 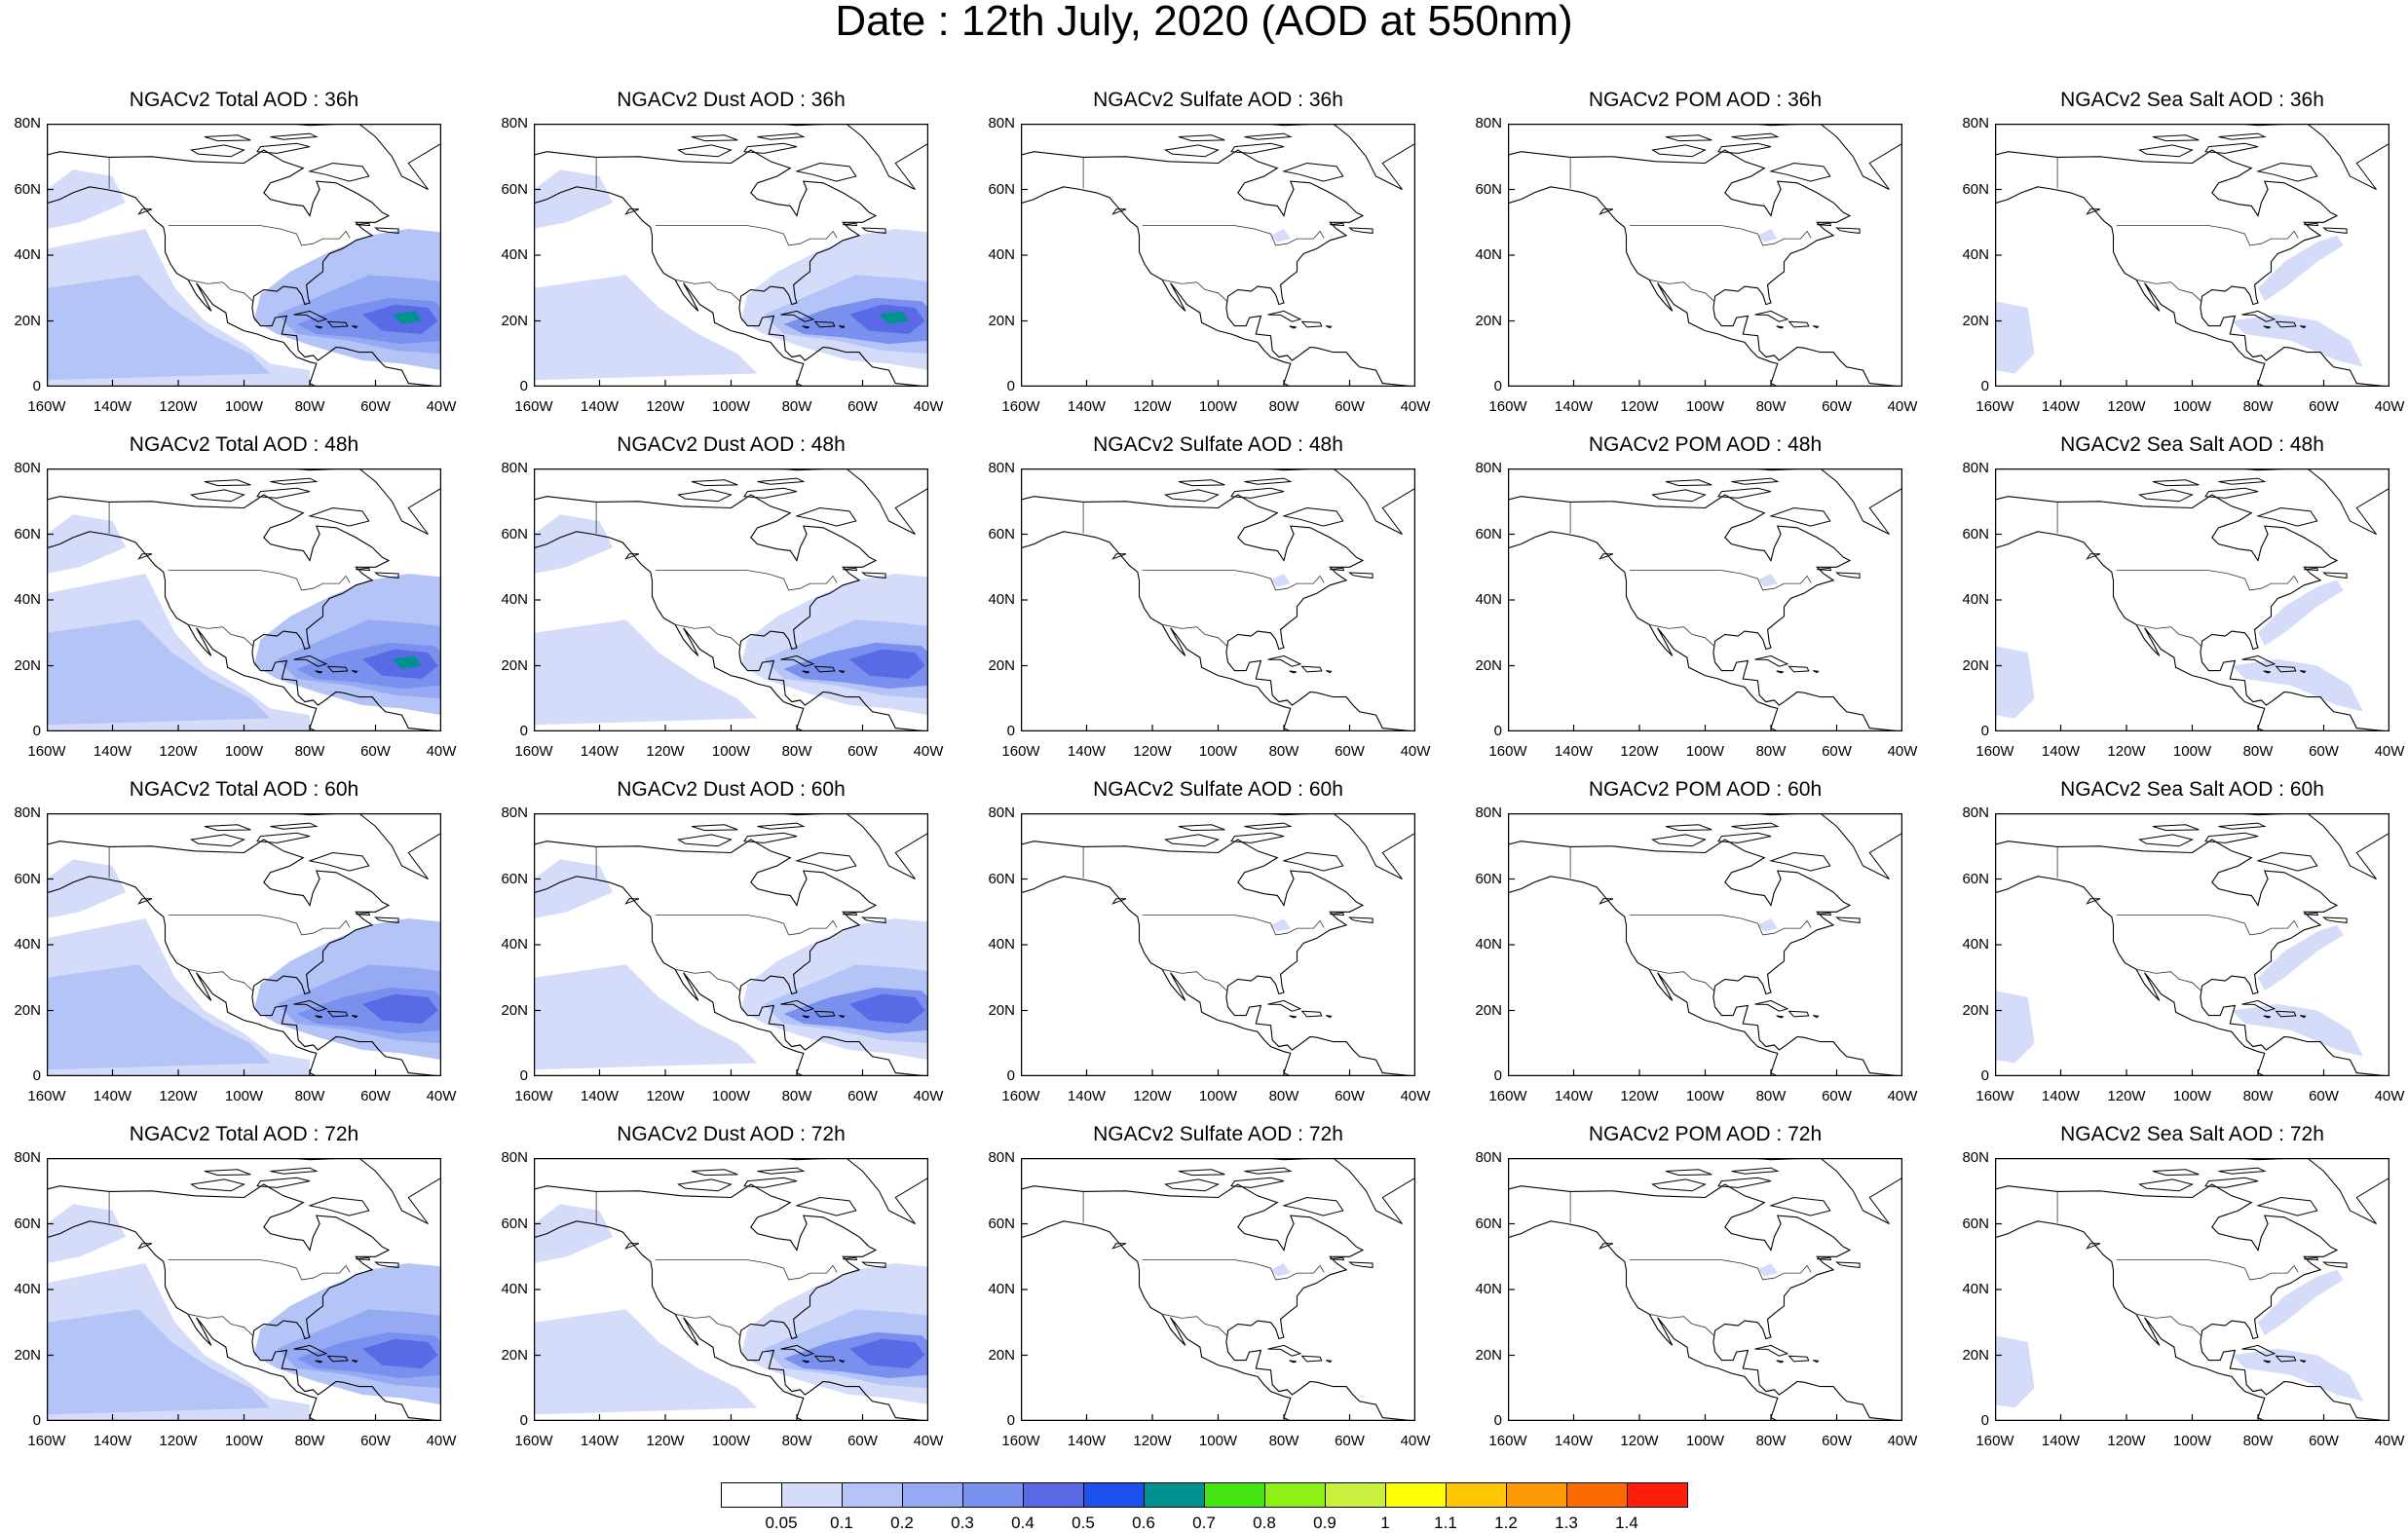 What do you see at coordinates (731, 445) in the screenshot?
I see `panel-title: NGACv2 Dust AOD : 48h` at bounding box center [731, 445].